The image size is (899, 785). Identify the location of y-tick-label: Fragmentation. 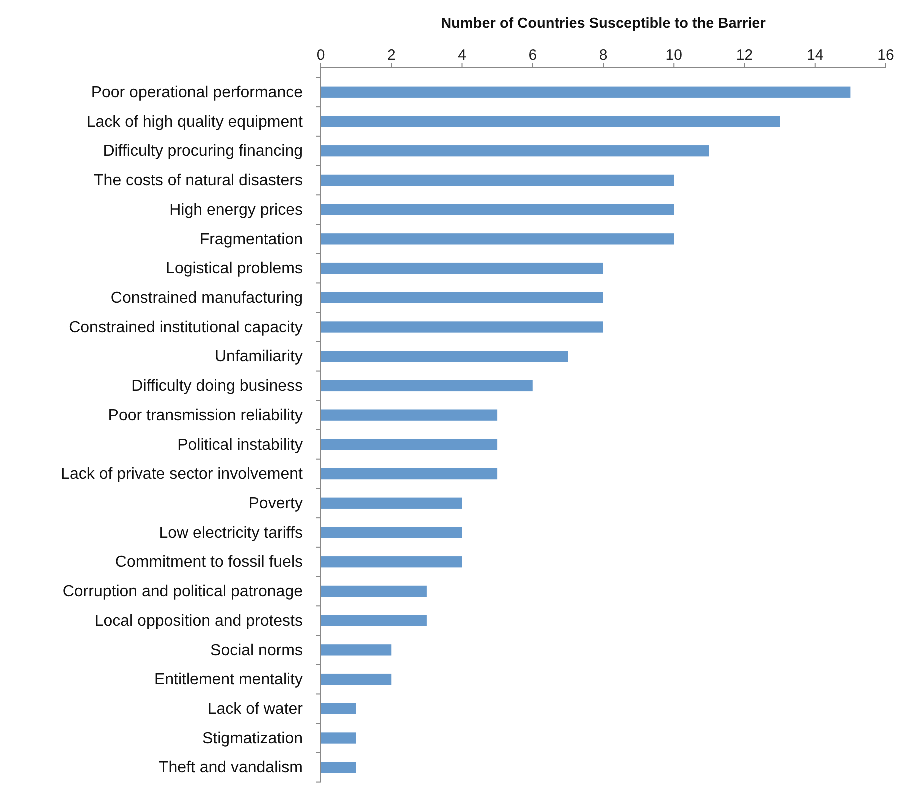
(251, 239).